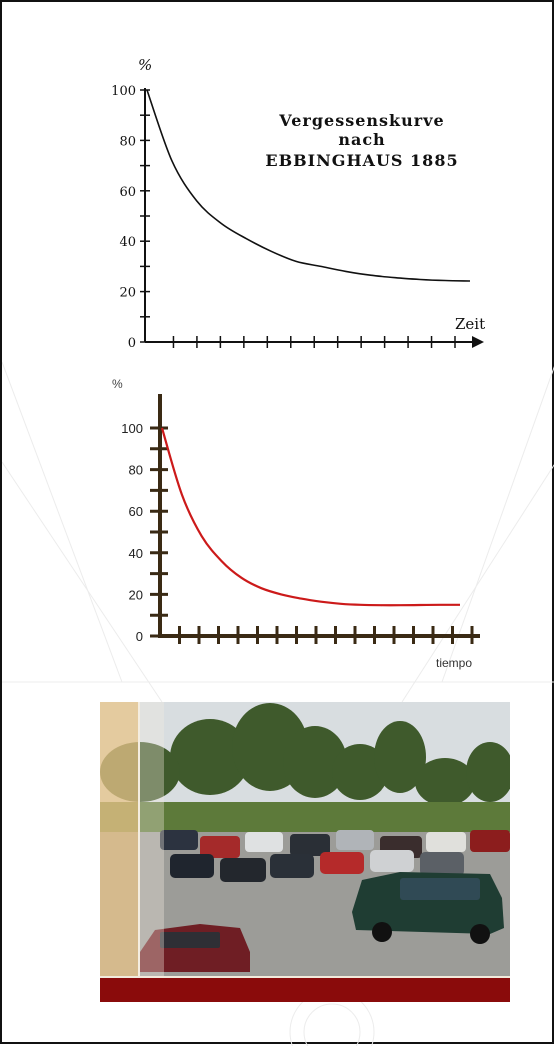  I want to click on chart1-title-line1: Vergessenskurve, so click(361, 120).